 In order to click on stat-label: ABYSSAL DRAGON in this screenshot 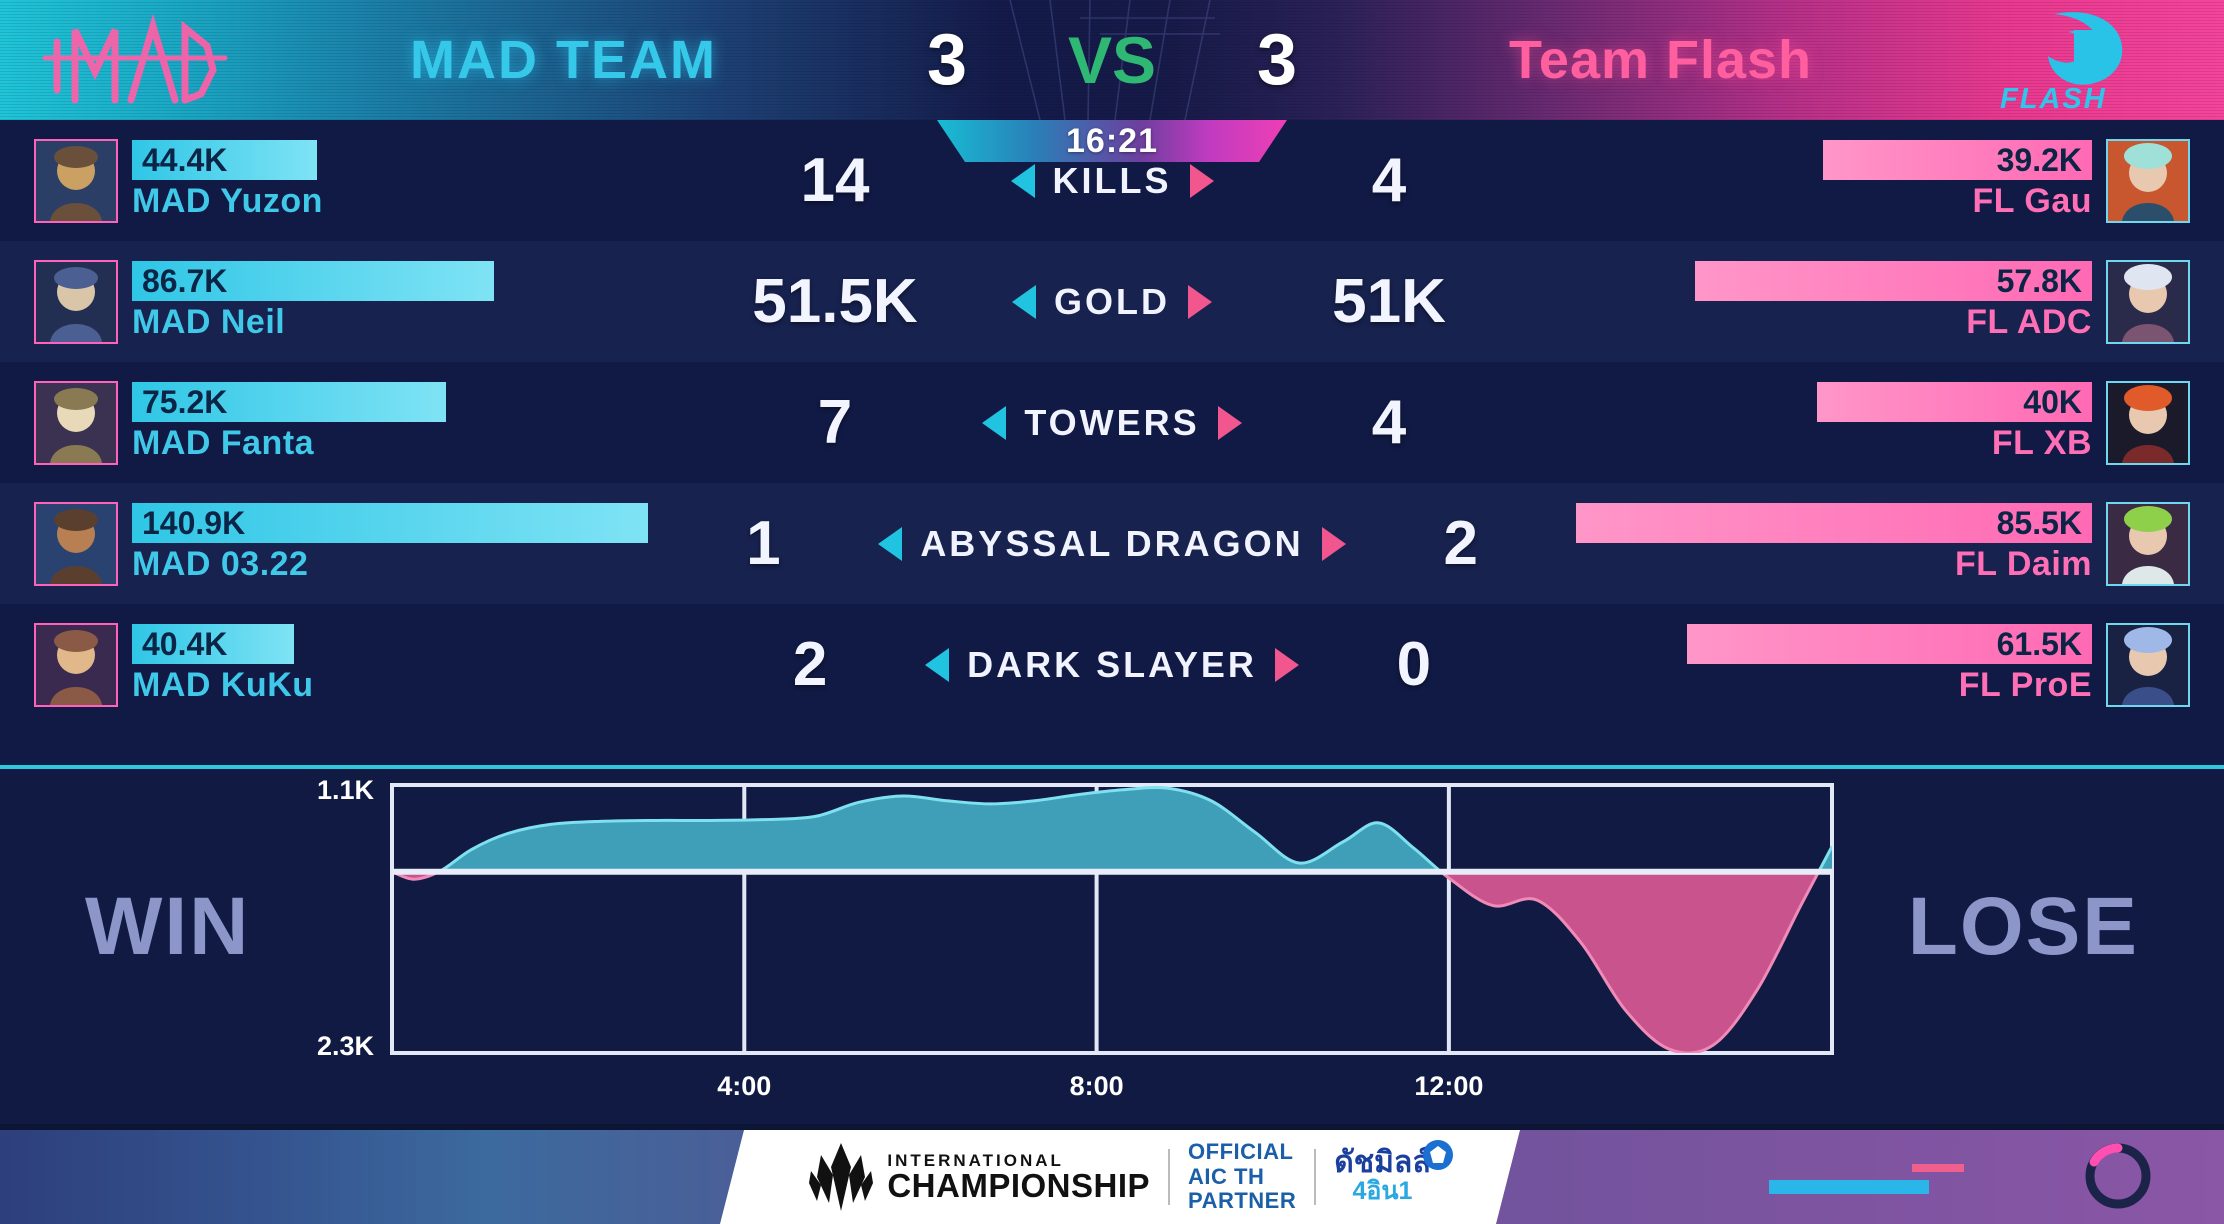, I will do `click(1112, 543)`.